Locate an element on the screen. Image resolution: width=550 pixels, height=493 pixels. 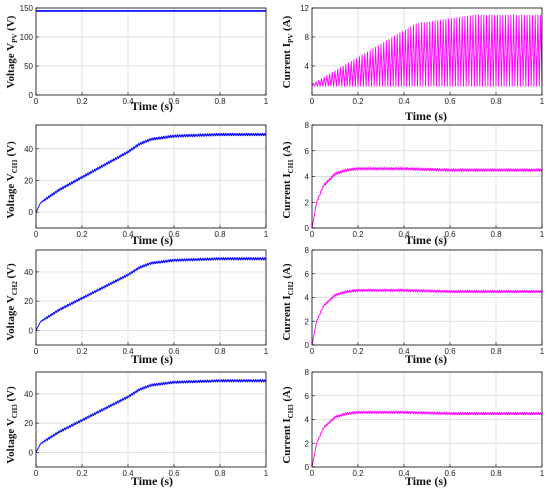
x-axis-label-vch2: Time (s) is located at coordinates (152, 359).